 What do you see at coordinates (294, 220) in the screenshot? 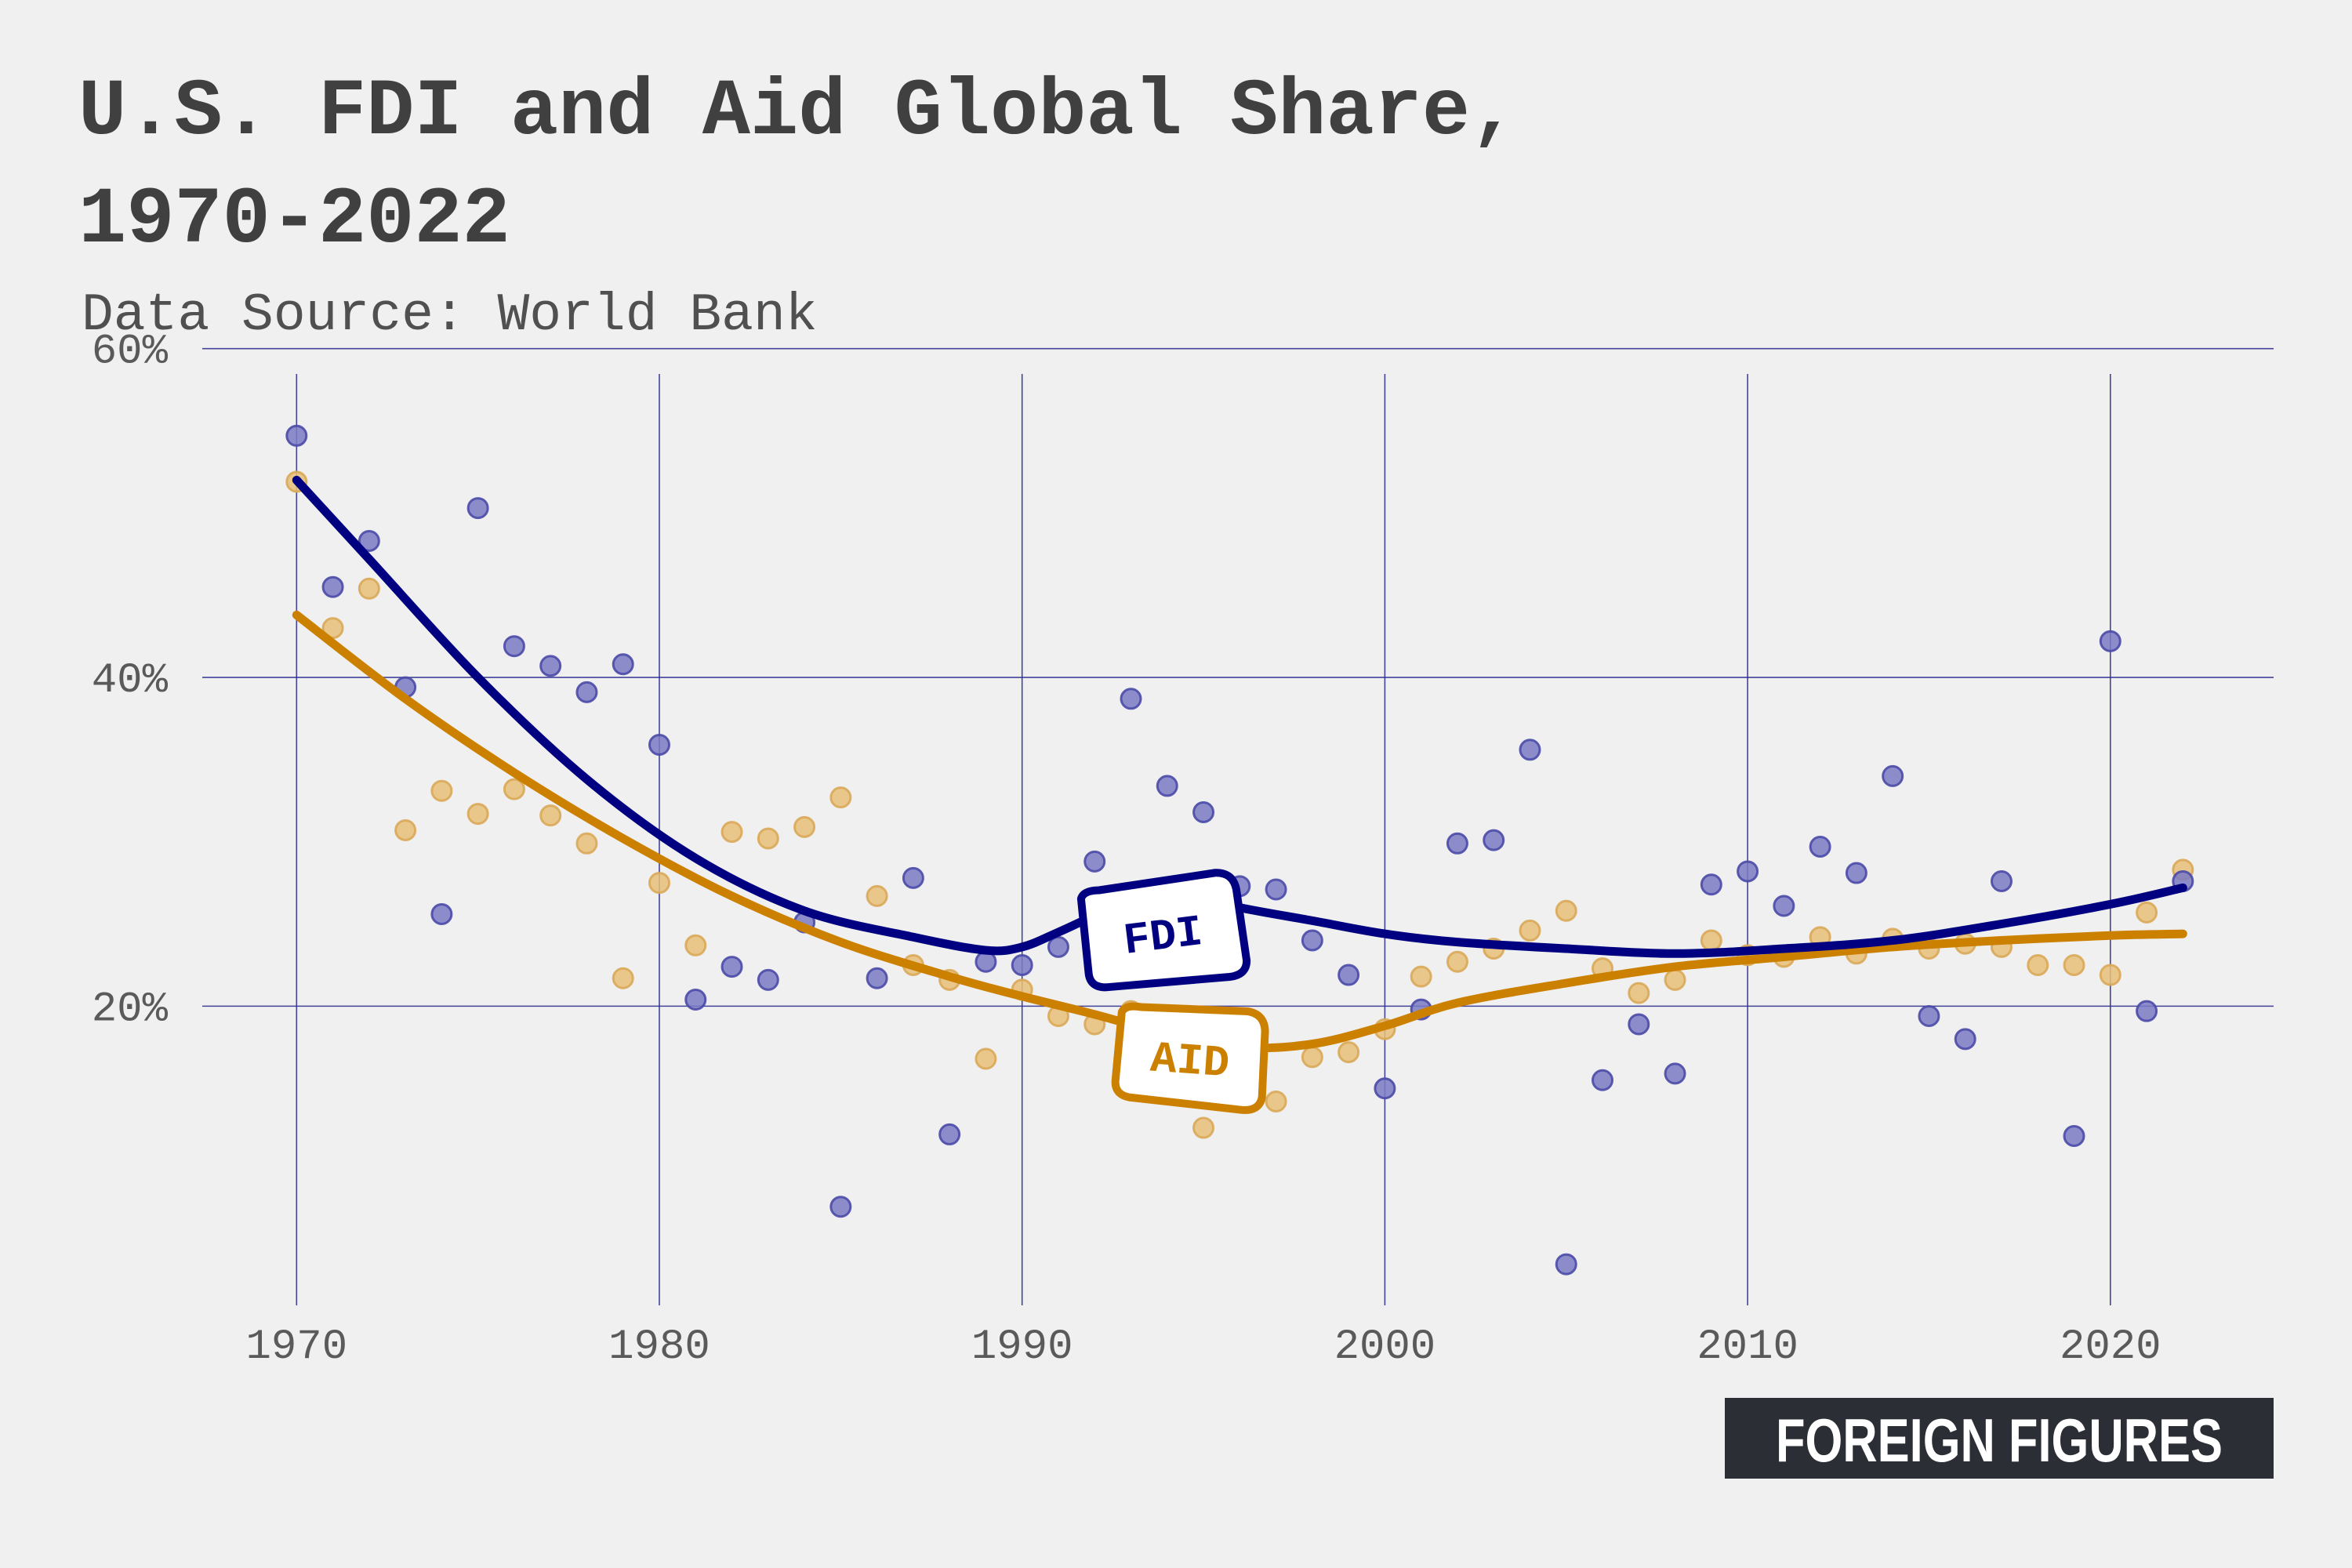
I see `chart-title-line-2: 1970-2022` at bounding box center [294, 220].